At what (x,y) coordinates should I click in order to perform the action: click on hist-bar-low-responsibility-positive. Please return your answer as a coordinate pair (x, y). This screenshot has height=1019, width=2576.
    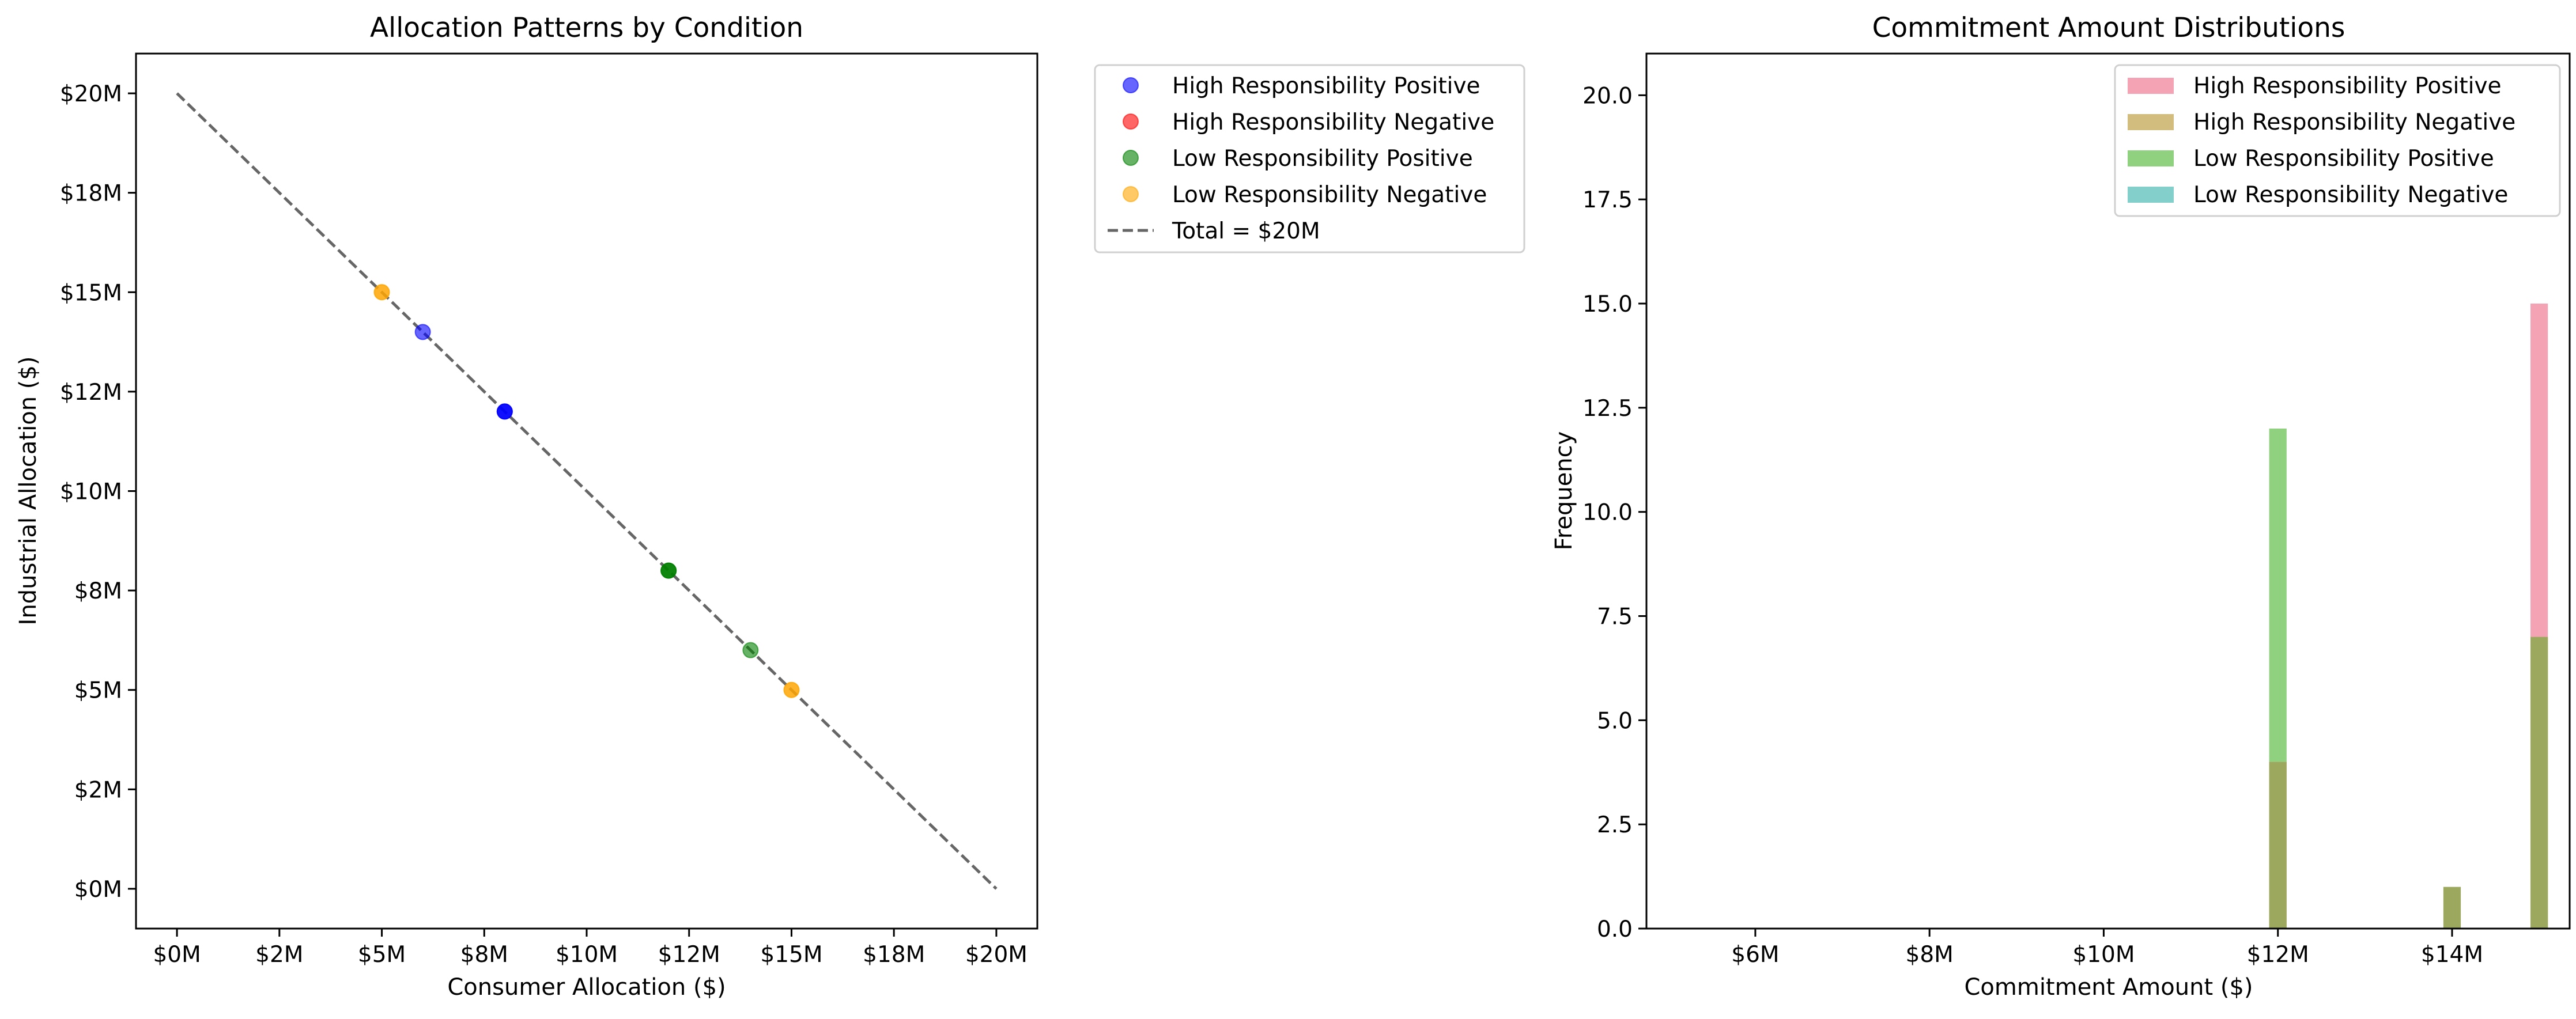
    Looking at the image, I should click on (2278, 595).